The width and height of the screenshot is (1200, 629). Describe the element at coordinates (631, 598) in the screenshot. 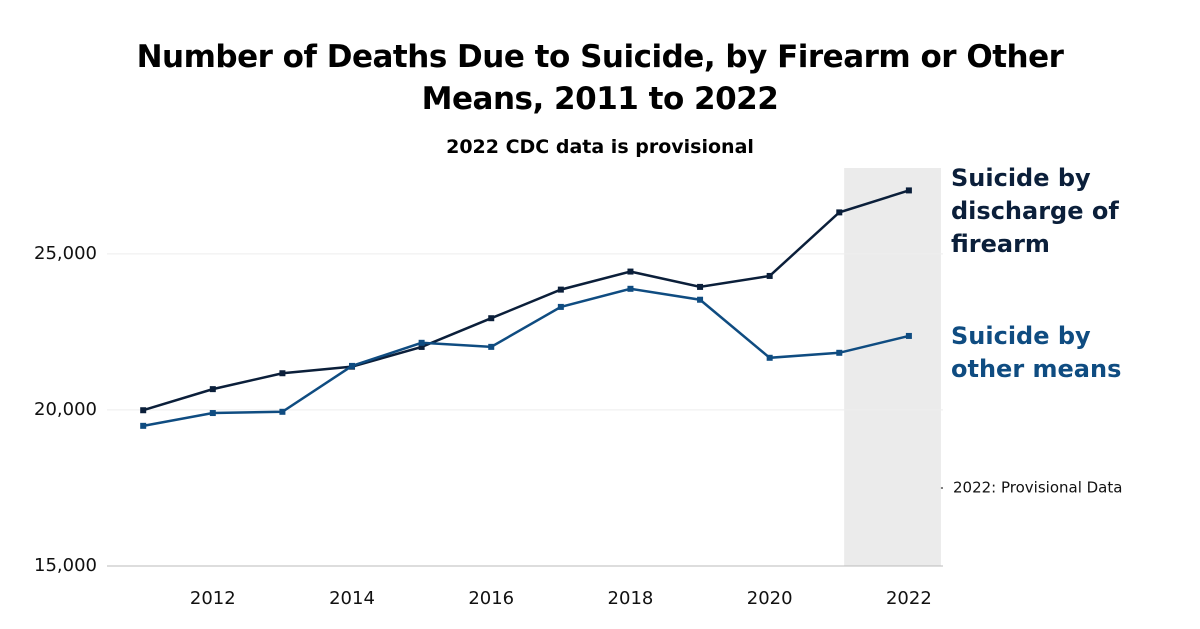

I see `x-tick-label: 2018` at that location.